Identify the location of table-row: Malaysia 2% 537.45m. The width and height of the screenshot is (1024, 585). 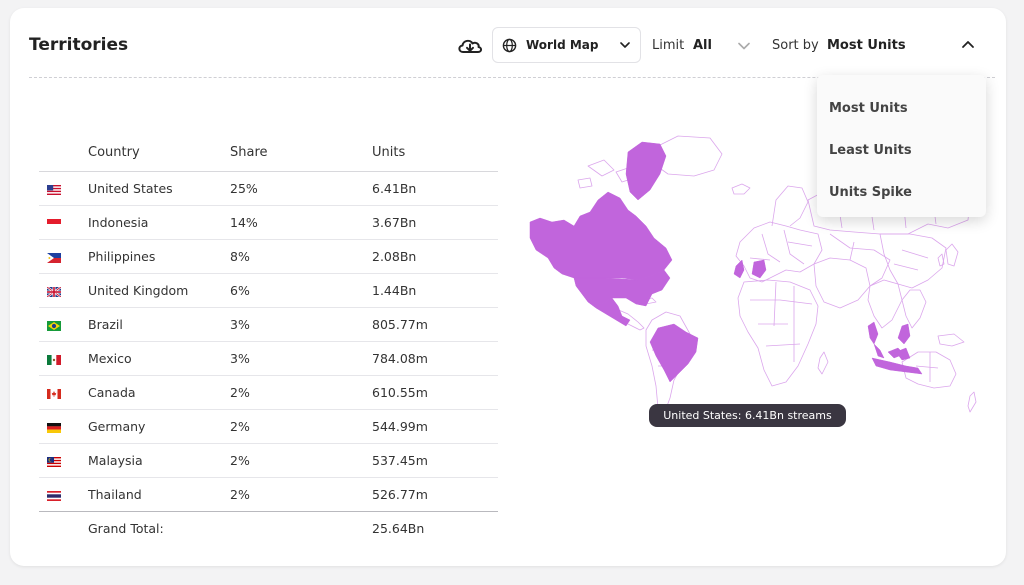
(268, 460).